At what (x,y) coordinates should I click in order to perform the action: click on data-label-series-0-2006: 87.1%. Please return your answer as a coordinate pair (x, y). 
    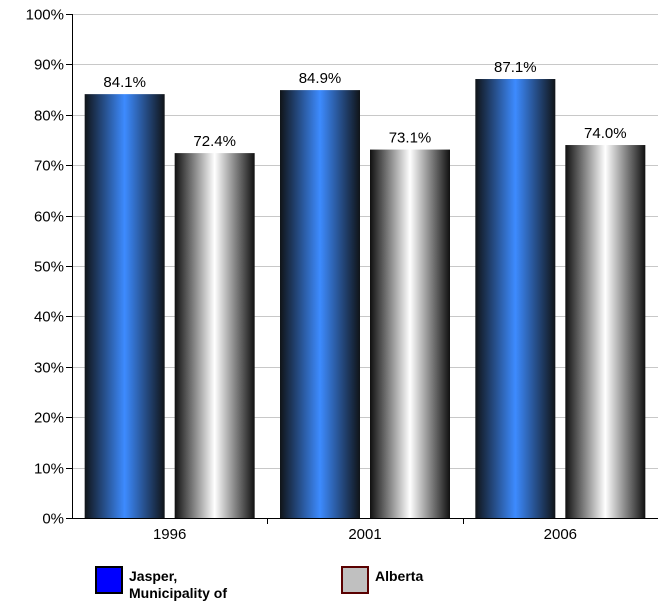
    Looking at the image, I should click on (515, 67).